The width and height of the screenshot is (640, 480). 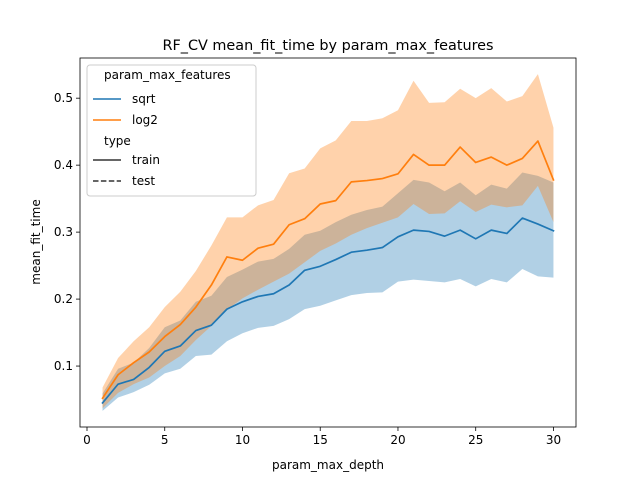 I want to click on x-axis-ticks: 0 5 10 15 20 25 30, so click(x=322, y=437).